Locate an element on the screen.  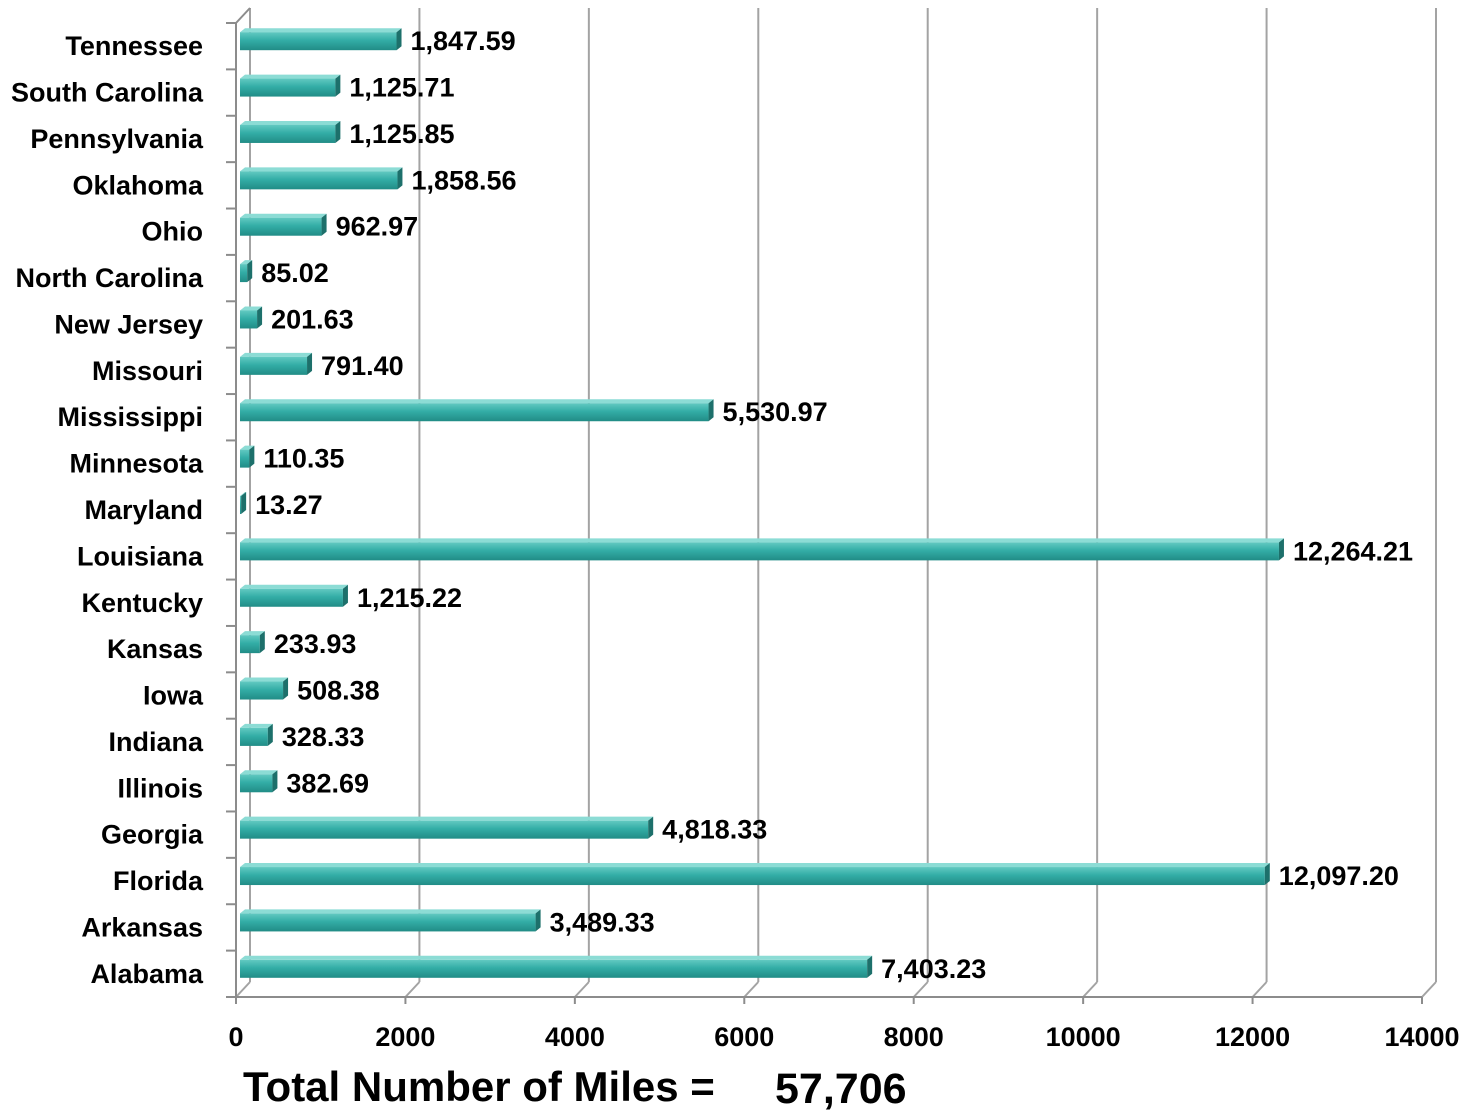
category-label: Minnesota is located at coordinates (136, 464).